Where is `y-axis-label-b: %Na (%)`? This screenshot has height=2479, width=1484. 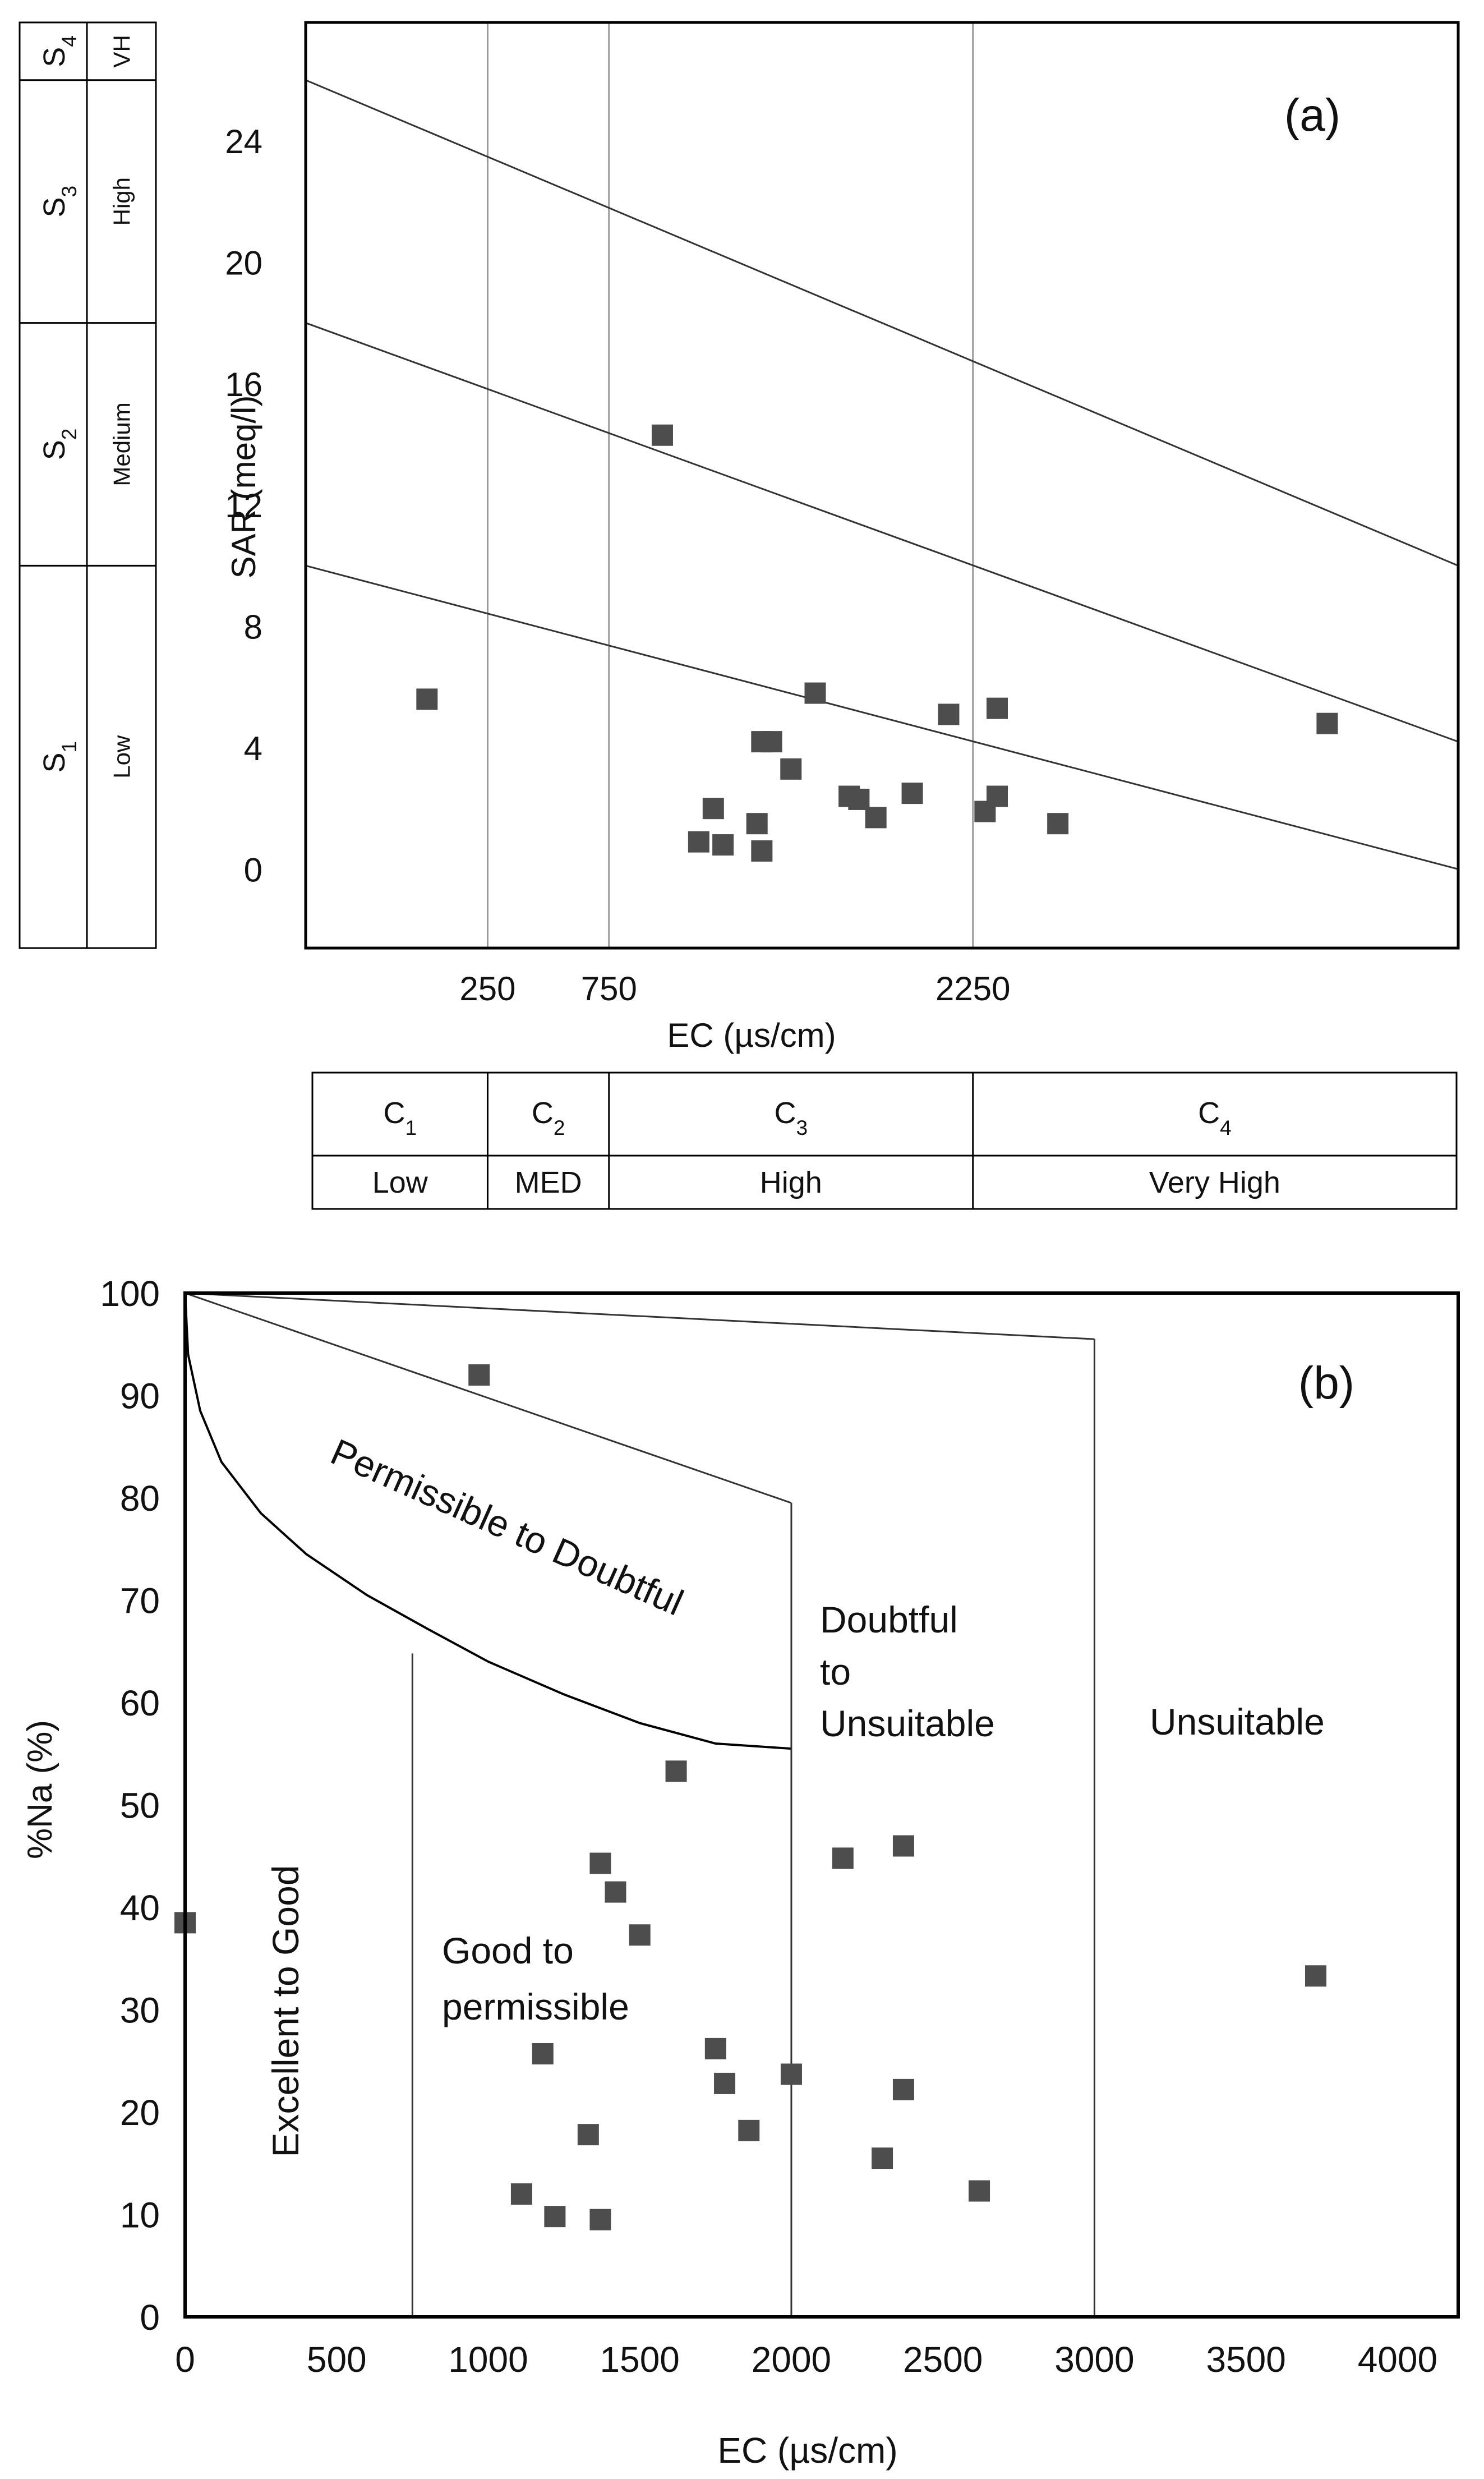
y-axis-label-b: %Na (%) is located at coordinates (40, 1789).